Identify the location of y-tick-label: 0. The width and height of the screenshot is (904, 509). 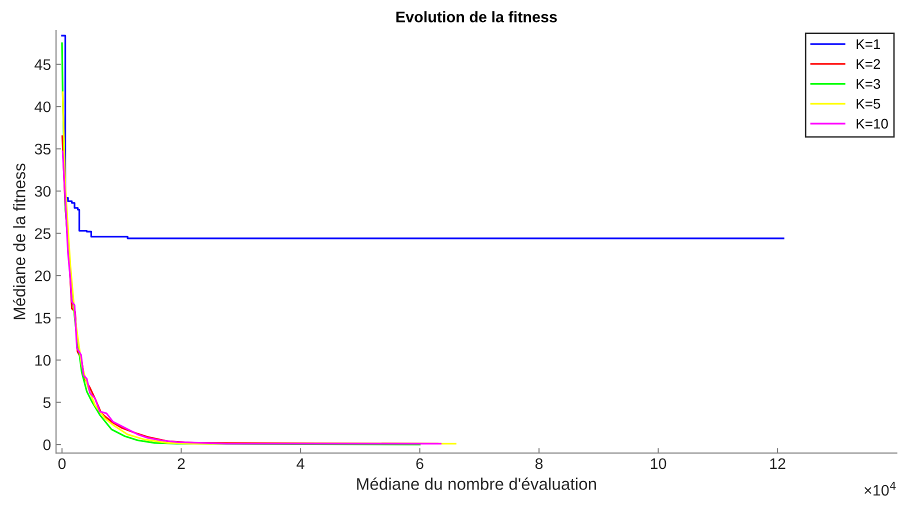
(47, 444).